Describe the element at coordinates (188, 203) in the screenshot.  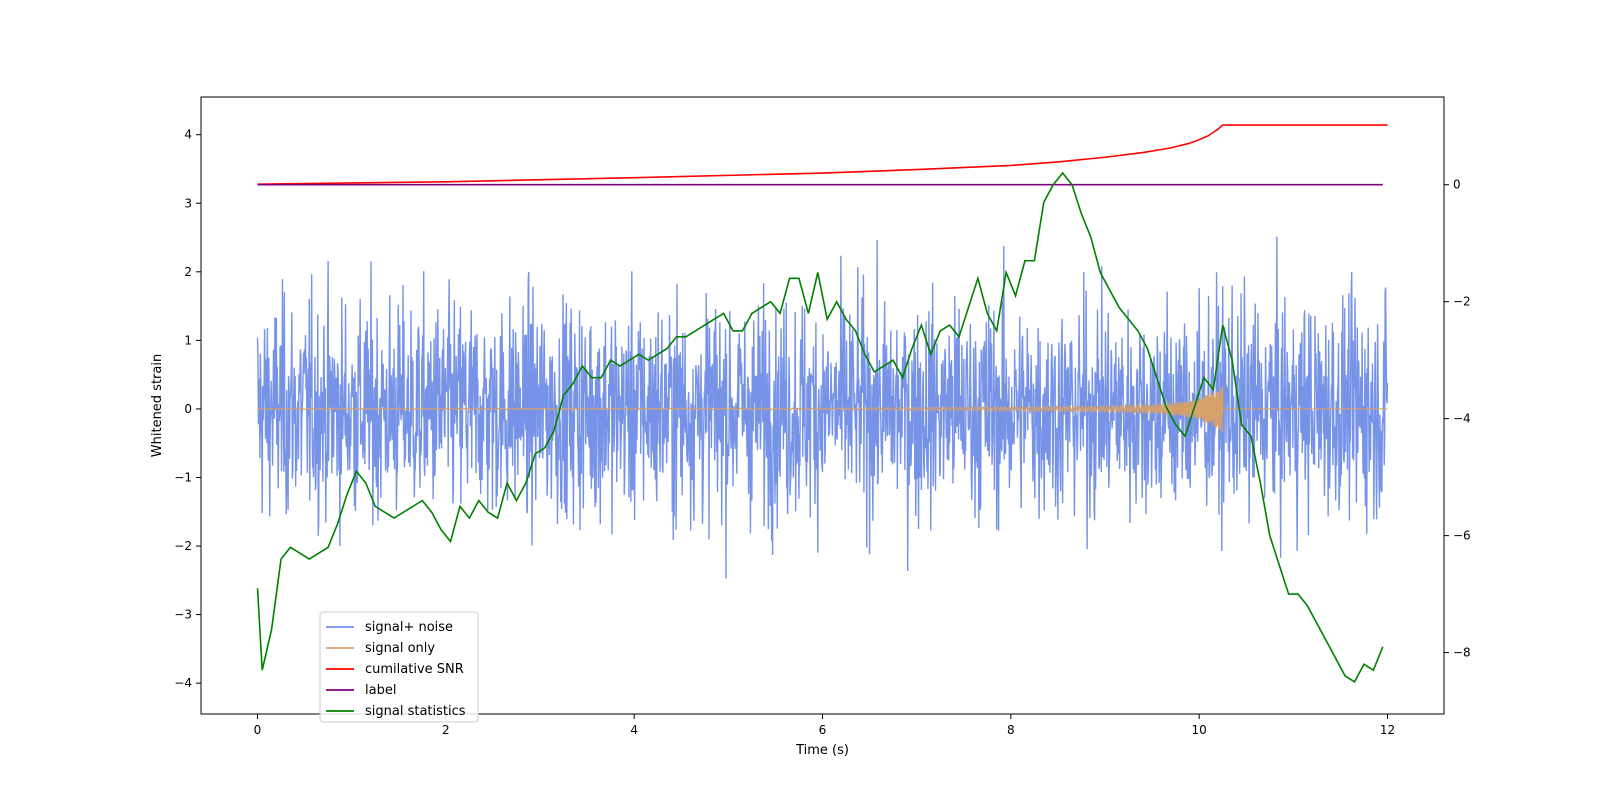
I see `y-tick-label-left: 3` at that location.